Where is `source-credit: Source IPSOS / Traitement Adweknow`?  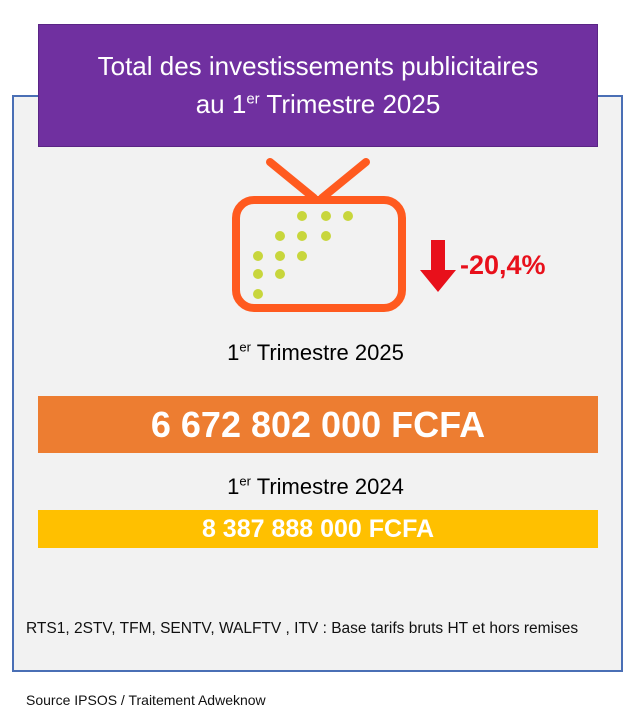 source-credit: Source IPSOS / Traitement Adweknow is located at coordinates (146, 700).